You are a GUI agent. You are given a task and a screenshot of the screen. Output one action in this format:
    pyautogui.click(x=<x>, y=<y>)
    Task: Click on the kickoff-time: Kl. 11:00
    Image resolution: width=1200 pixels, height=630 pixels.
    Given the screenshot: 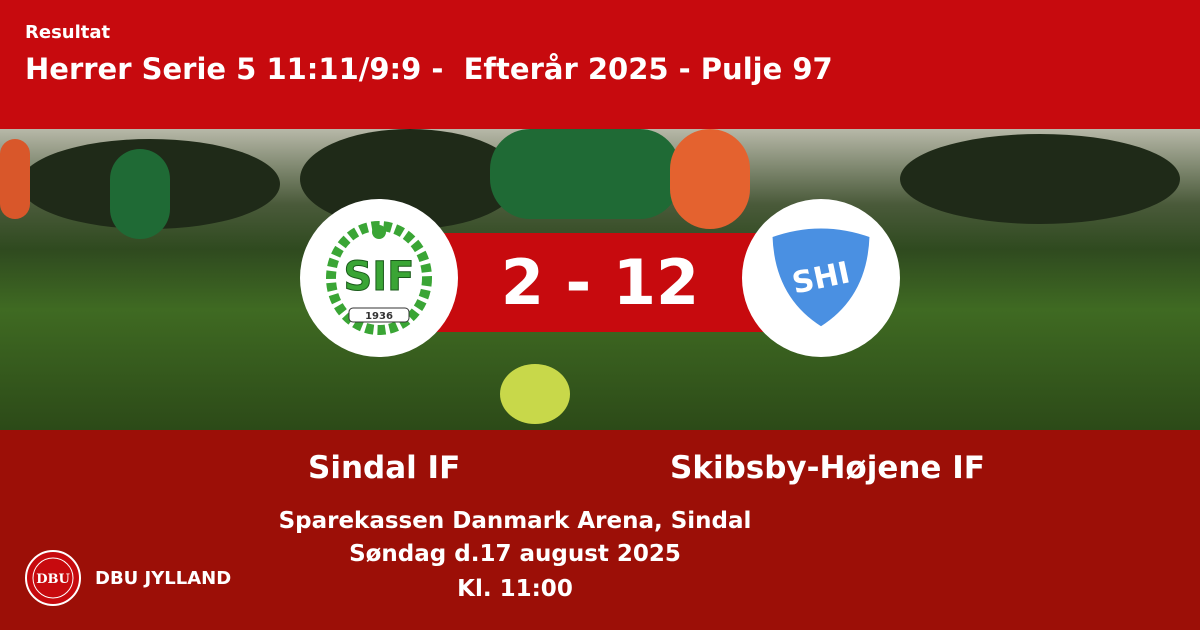 What is the action you would take?
    pyautogui.click(x=515, y=589)
    